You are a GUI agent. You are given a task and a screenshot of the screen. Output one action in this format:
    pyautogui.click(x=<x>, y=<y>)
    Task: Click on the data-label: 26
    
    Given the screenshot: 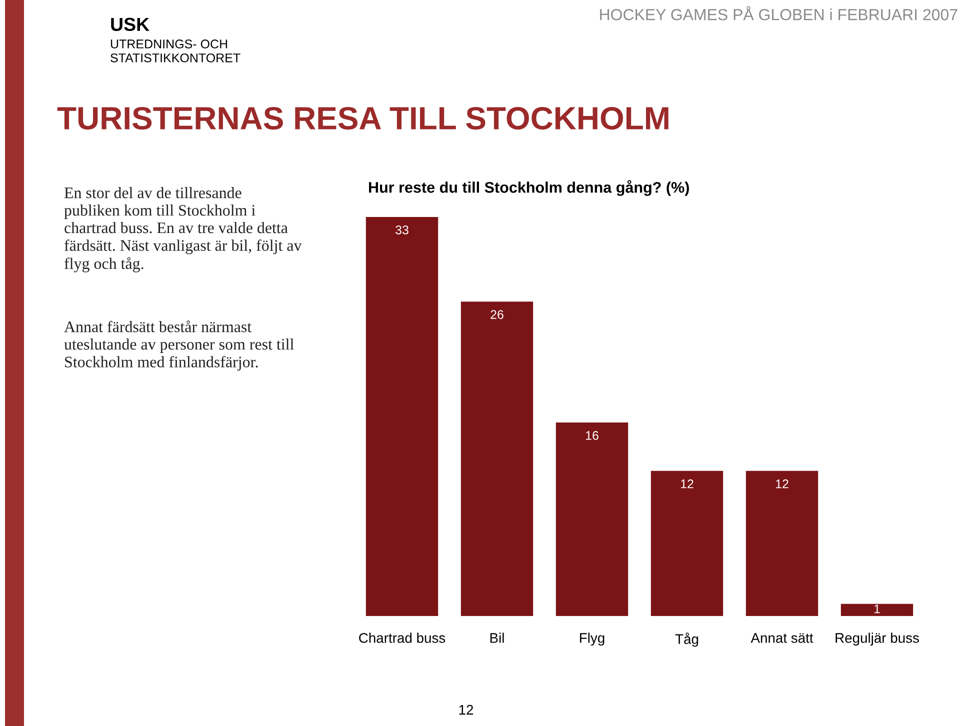 What is the action you would take?
    pyautogui.click(x=497, y=314)
    